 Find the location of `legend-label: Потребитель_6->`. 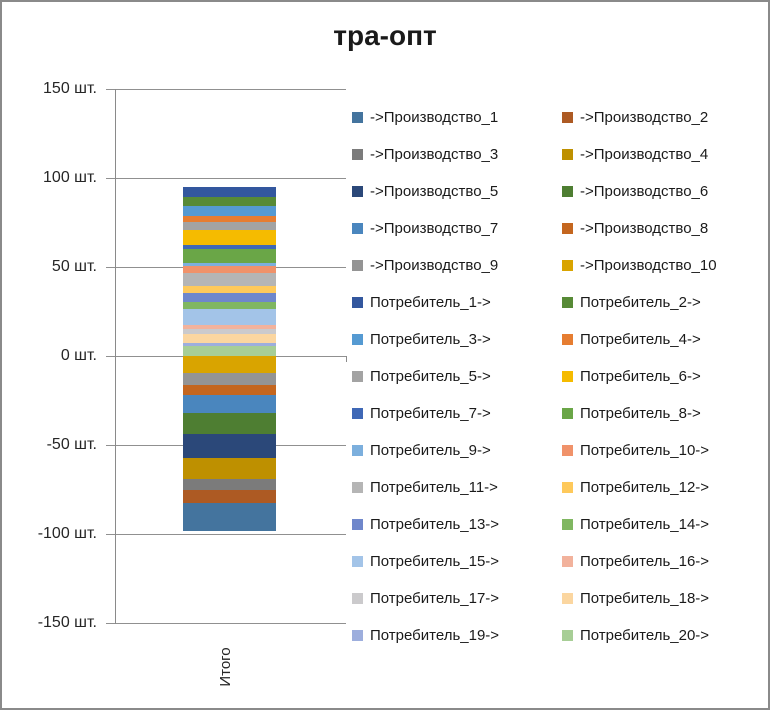

legend-label: Потребитель_6-> is located at coordinates (640, 376).